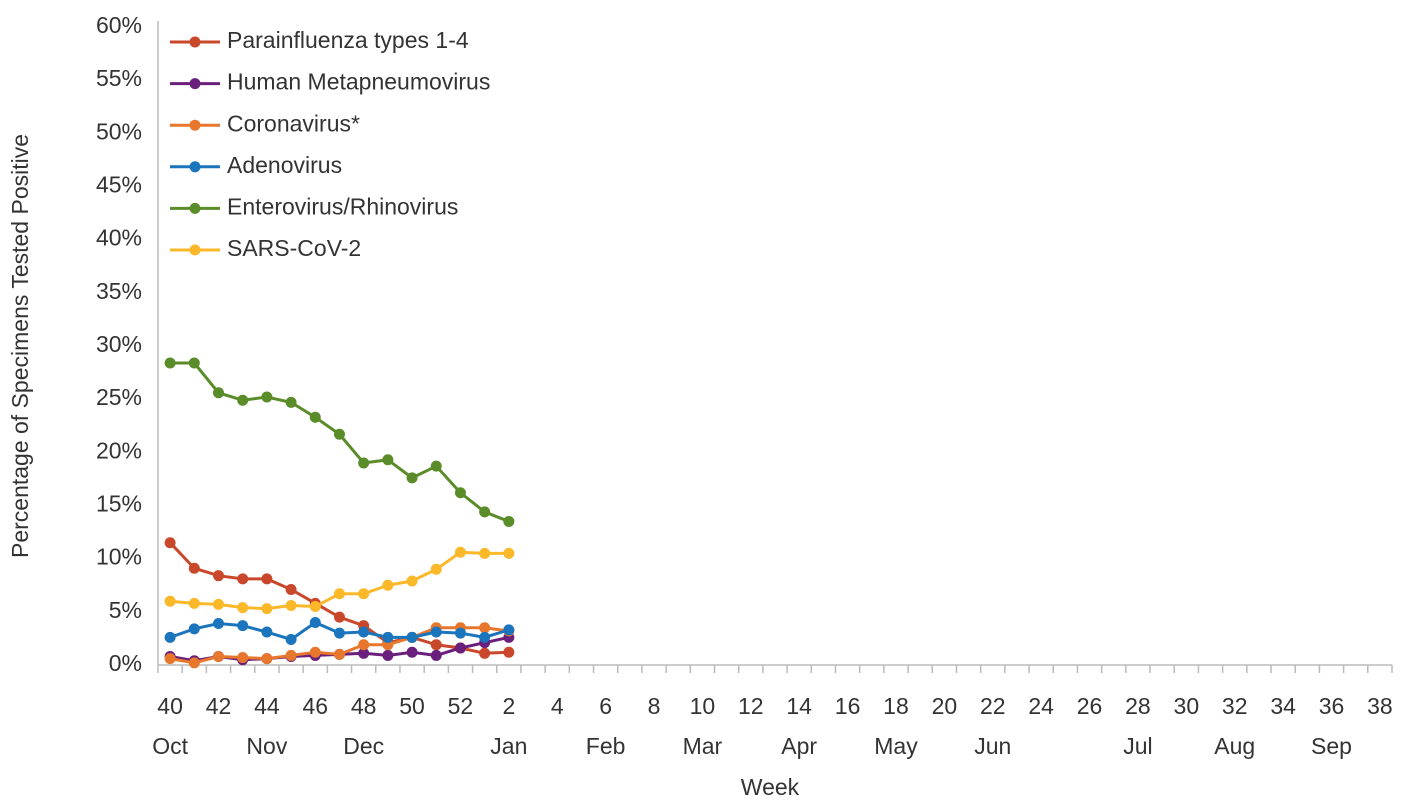 The image size is (1406, 800). What do you see at coordinates (993, 706) in the screenshot?
I see `x-tick-label: 22` at bounding box center [993, 706].